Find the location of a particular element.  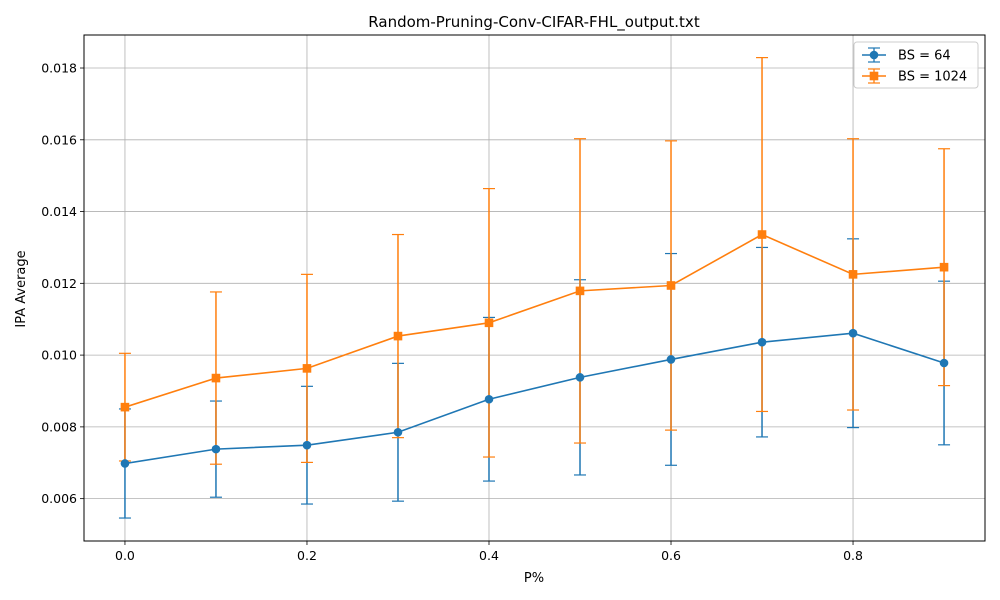

legend: BS = 64 BS = 1024 is located at coordinates (916, 65).